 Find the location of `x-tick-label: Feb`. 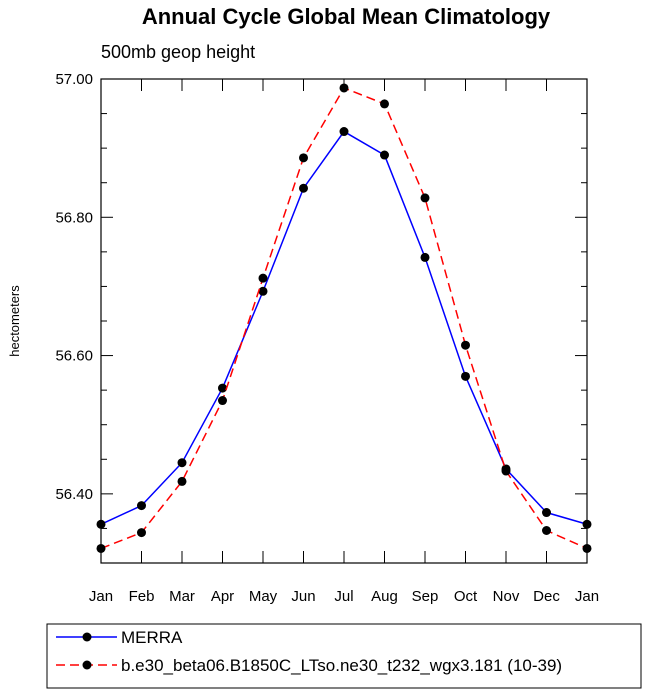

x-tick-label: Feb is located at coordinates (142, 596).